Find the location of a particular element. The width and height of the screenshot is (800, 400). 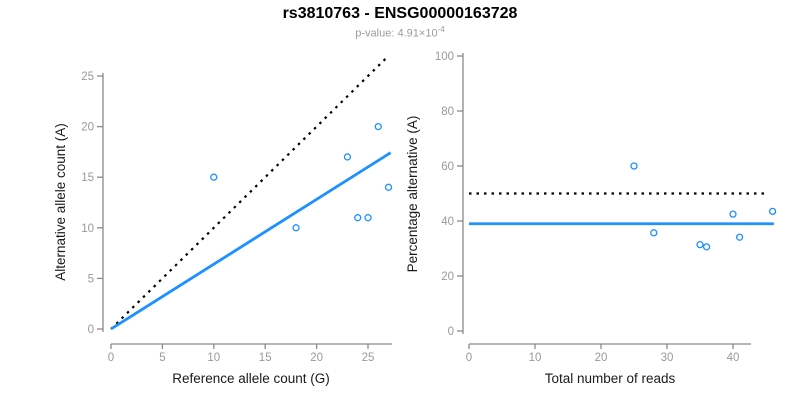

x-tick-label: 30 is located at coordinates (667, 358).